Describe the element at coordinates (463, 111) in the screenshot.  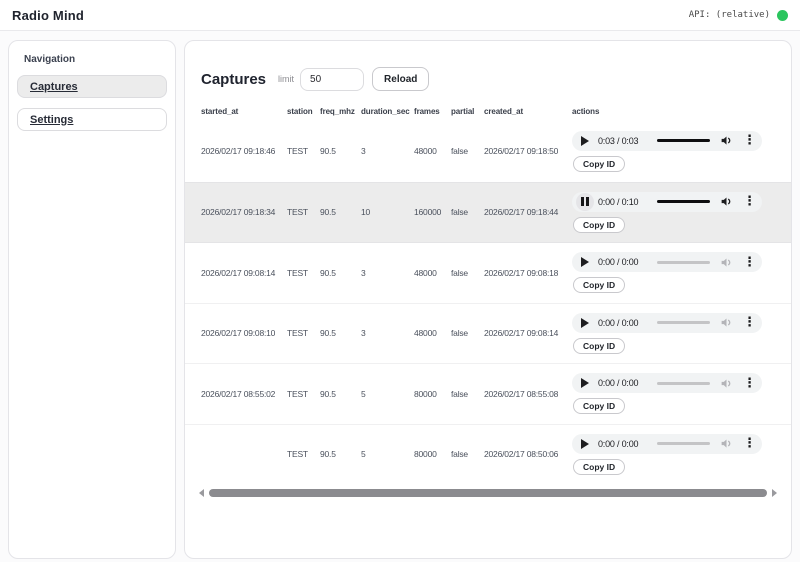
I see `col-partial: partial` at that location.